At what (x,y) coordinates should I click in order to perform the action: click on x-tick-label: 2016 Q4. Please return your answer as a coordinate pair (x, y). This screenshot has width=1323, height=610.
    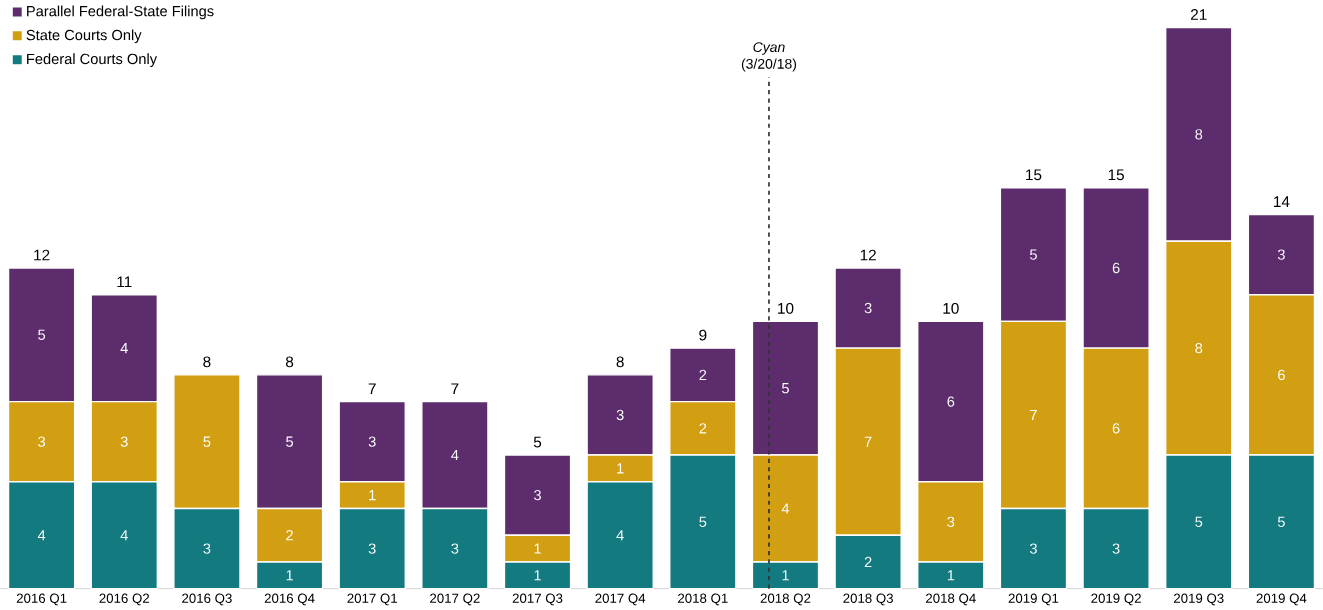
    Looking at the image, I should click on (289, 599).